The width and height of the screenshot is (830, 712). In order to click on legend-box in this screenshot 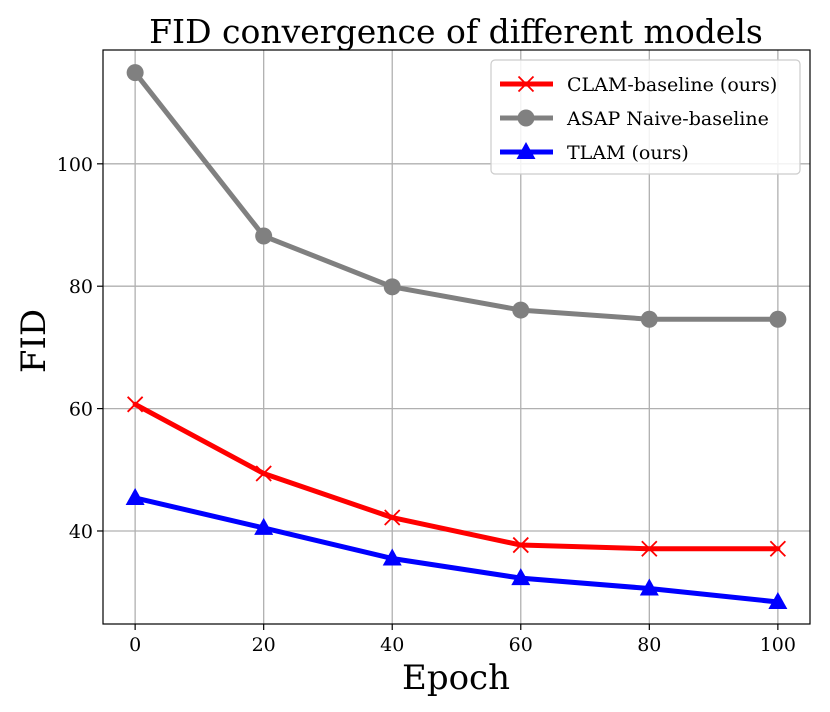, I will do `click(645, 117)`.